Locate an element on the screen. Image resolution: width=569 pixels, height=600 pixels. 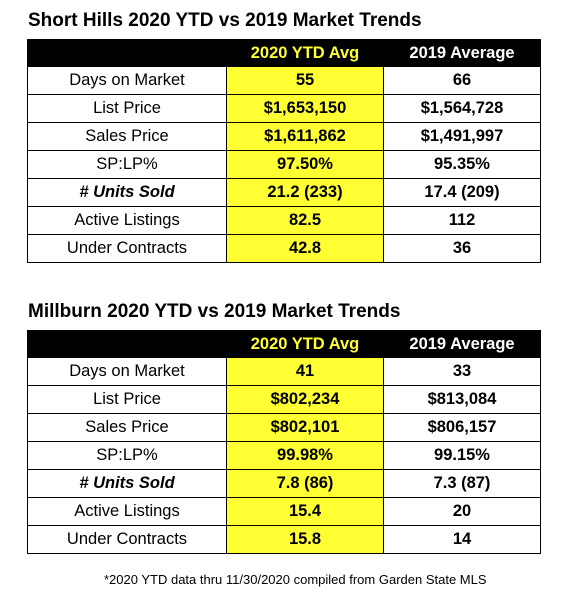
value-2019: 36 is located at coordinates (462, 248).